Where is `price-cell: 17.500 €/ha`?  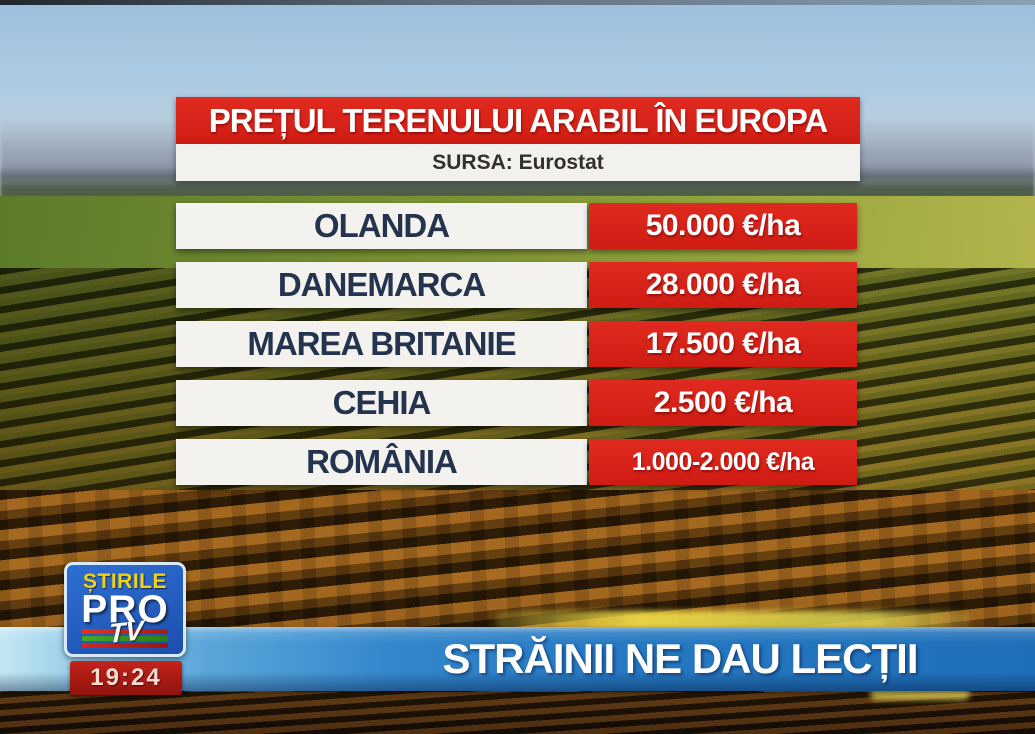
price-cell: 17.500 €/ha is located at coordinates (723, 344).